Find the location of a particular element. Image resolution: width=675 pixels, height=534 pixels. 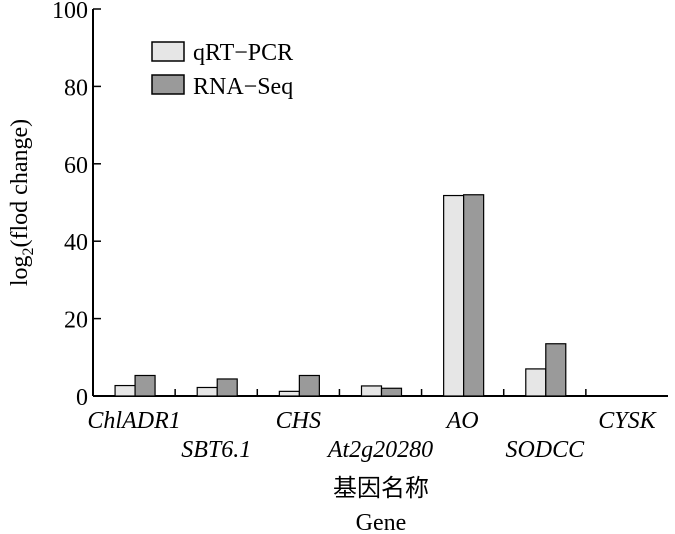

y-axis-title-rest: (flod change) is located at coordinates (20, 183).